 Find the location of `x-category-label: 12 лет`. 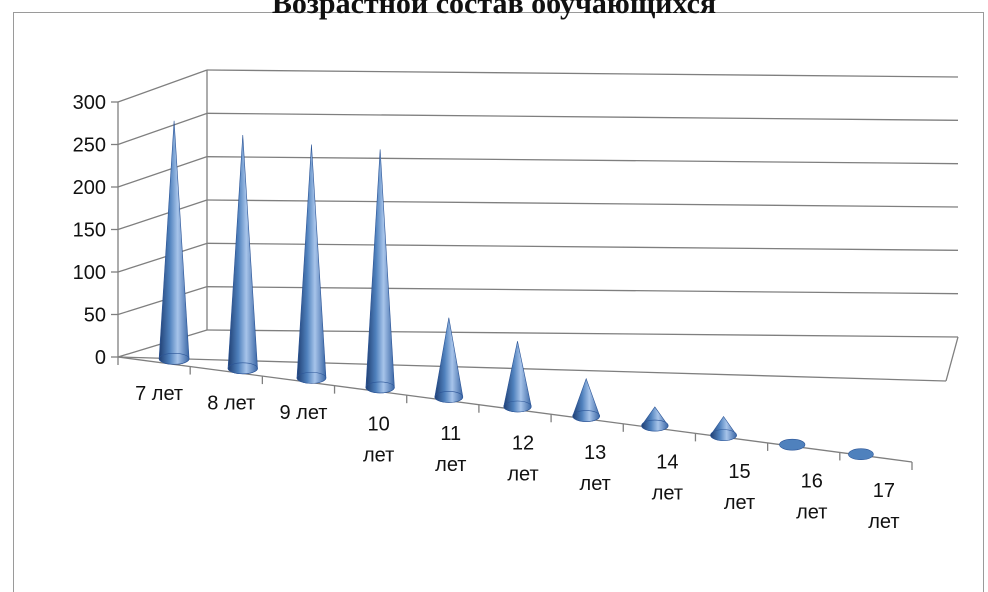

x-category-label: 12 лет is located at coordinates (522, 459).